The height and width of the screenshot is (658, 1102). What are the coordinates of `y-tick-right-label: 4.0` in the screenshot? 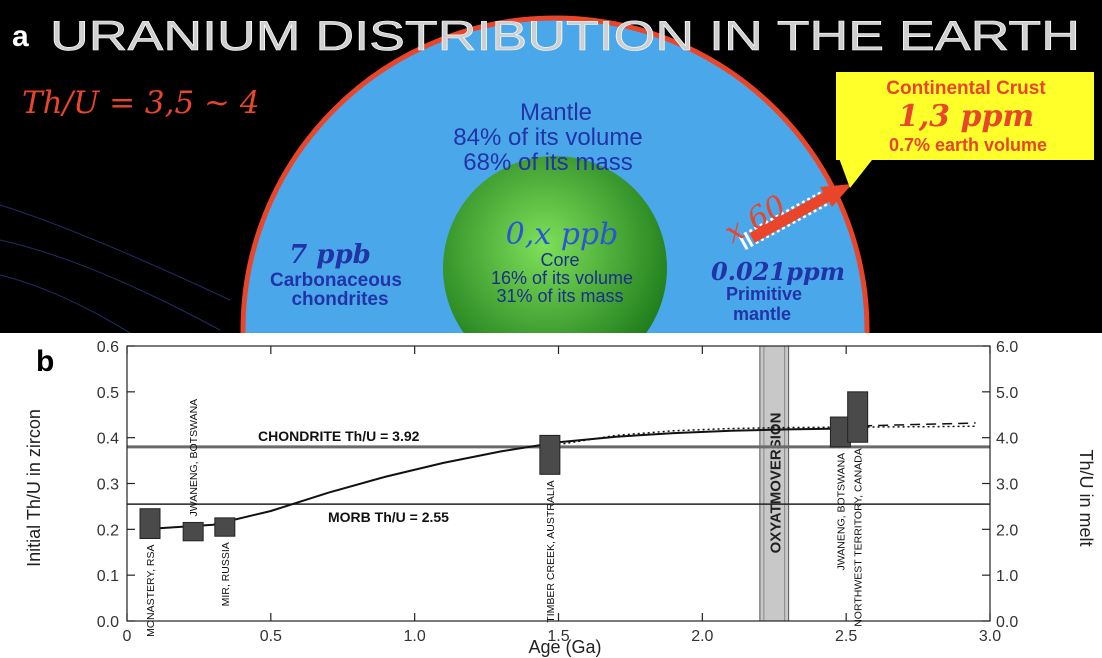 It's located at (1007, 439).